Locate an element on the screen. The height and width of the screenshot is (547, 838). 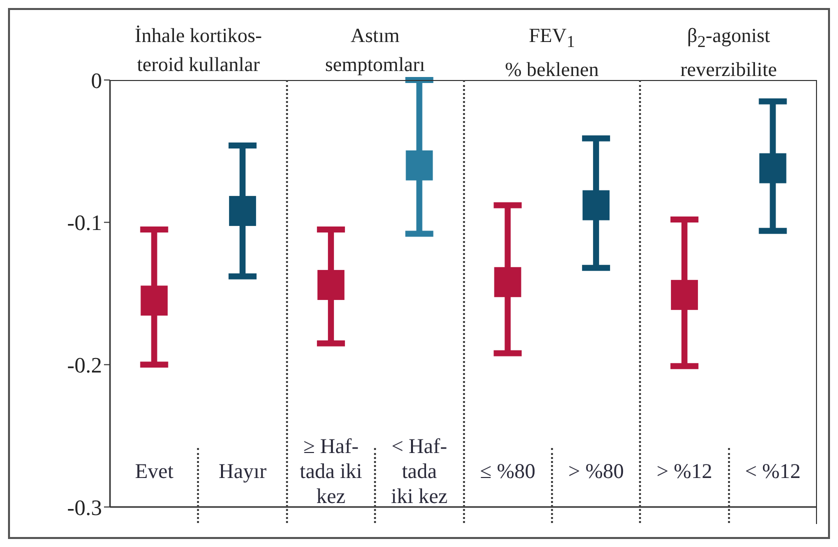
x-tick-label: Evet is located at coordinates (154, 470).